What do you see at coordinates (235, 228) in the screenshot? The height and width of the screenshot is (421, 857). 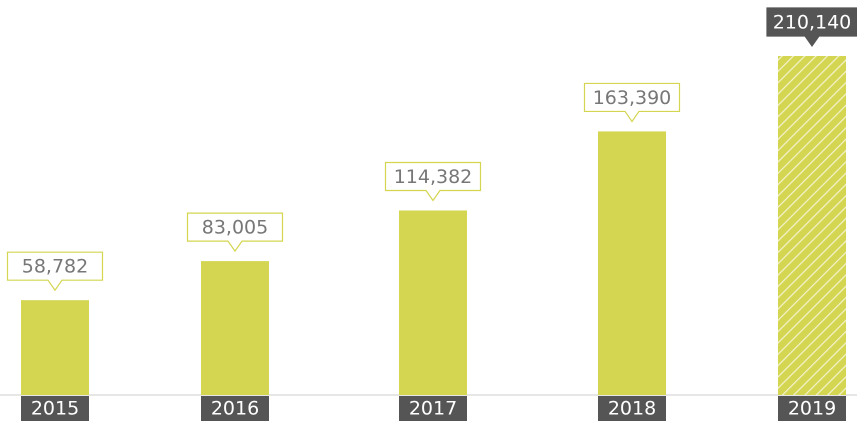 I see `value-label: 83,005` at bounding box center [235, 228].